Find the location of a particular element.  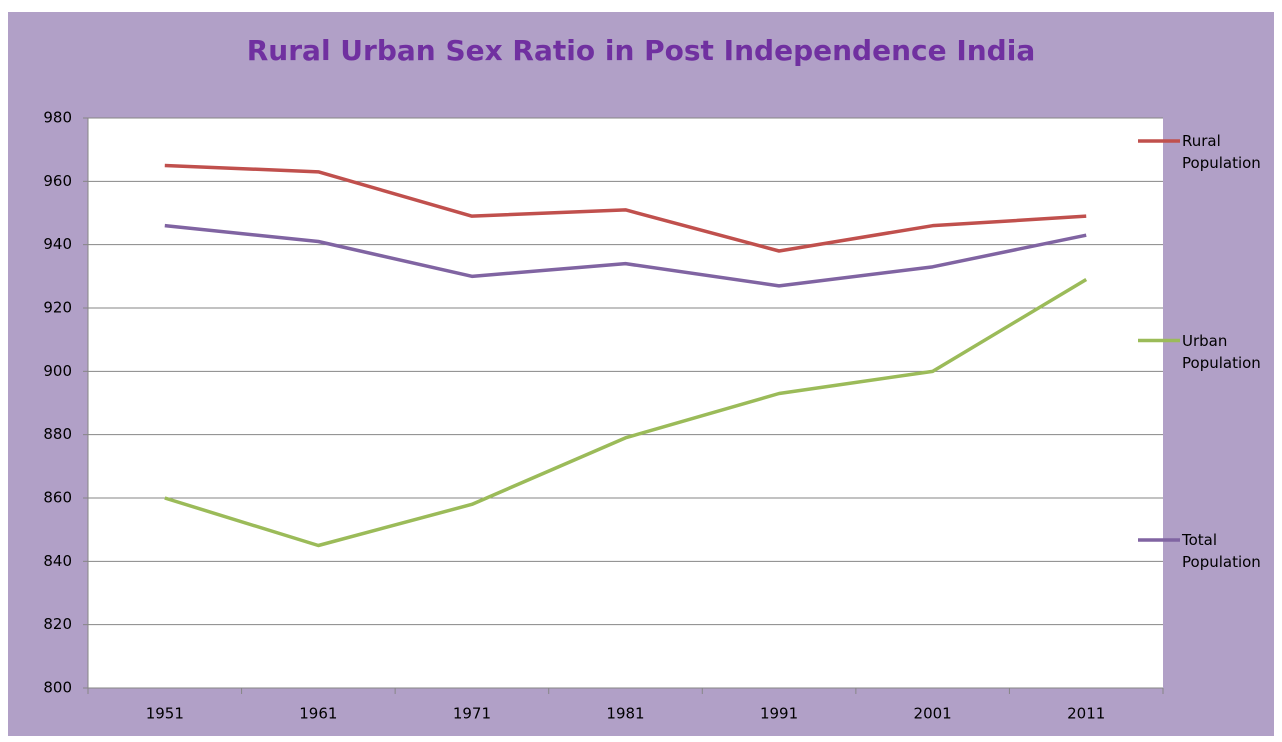

legend-label: Urban Population is located at coordinates (1221, 351).